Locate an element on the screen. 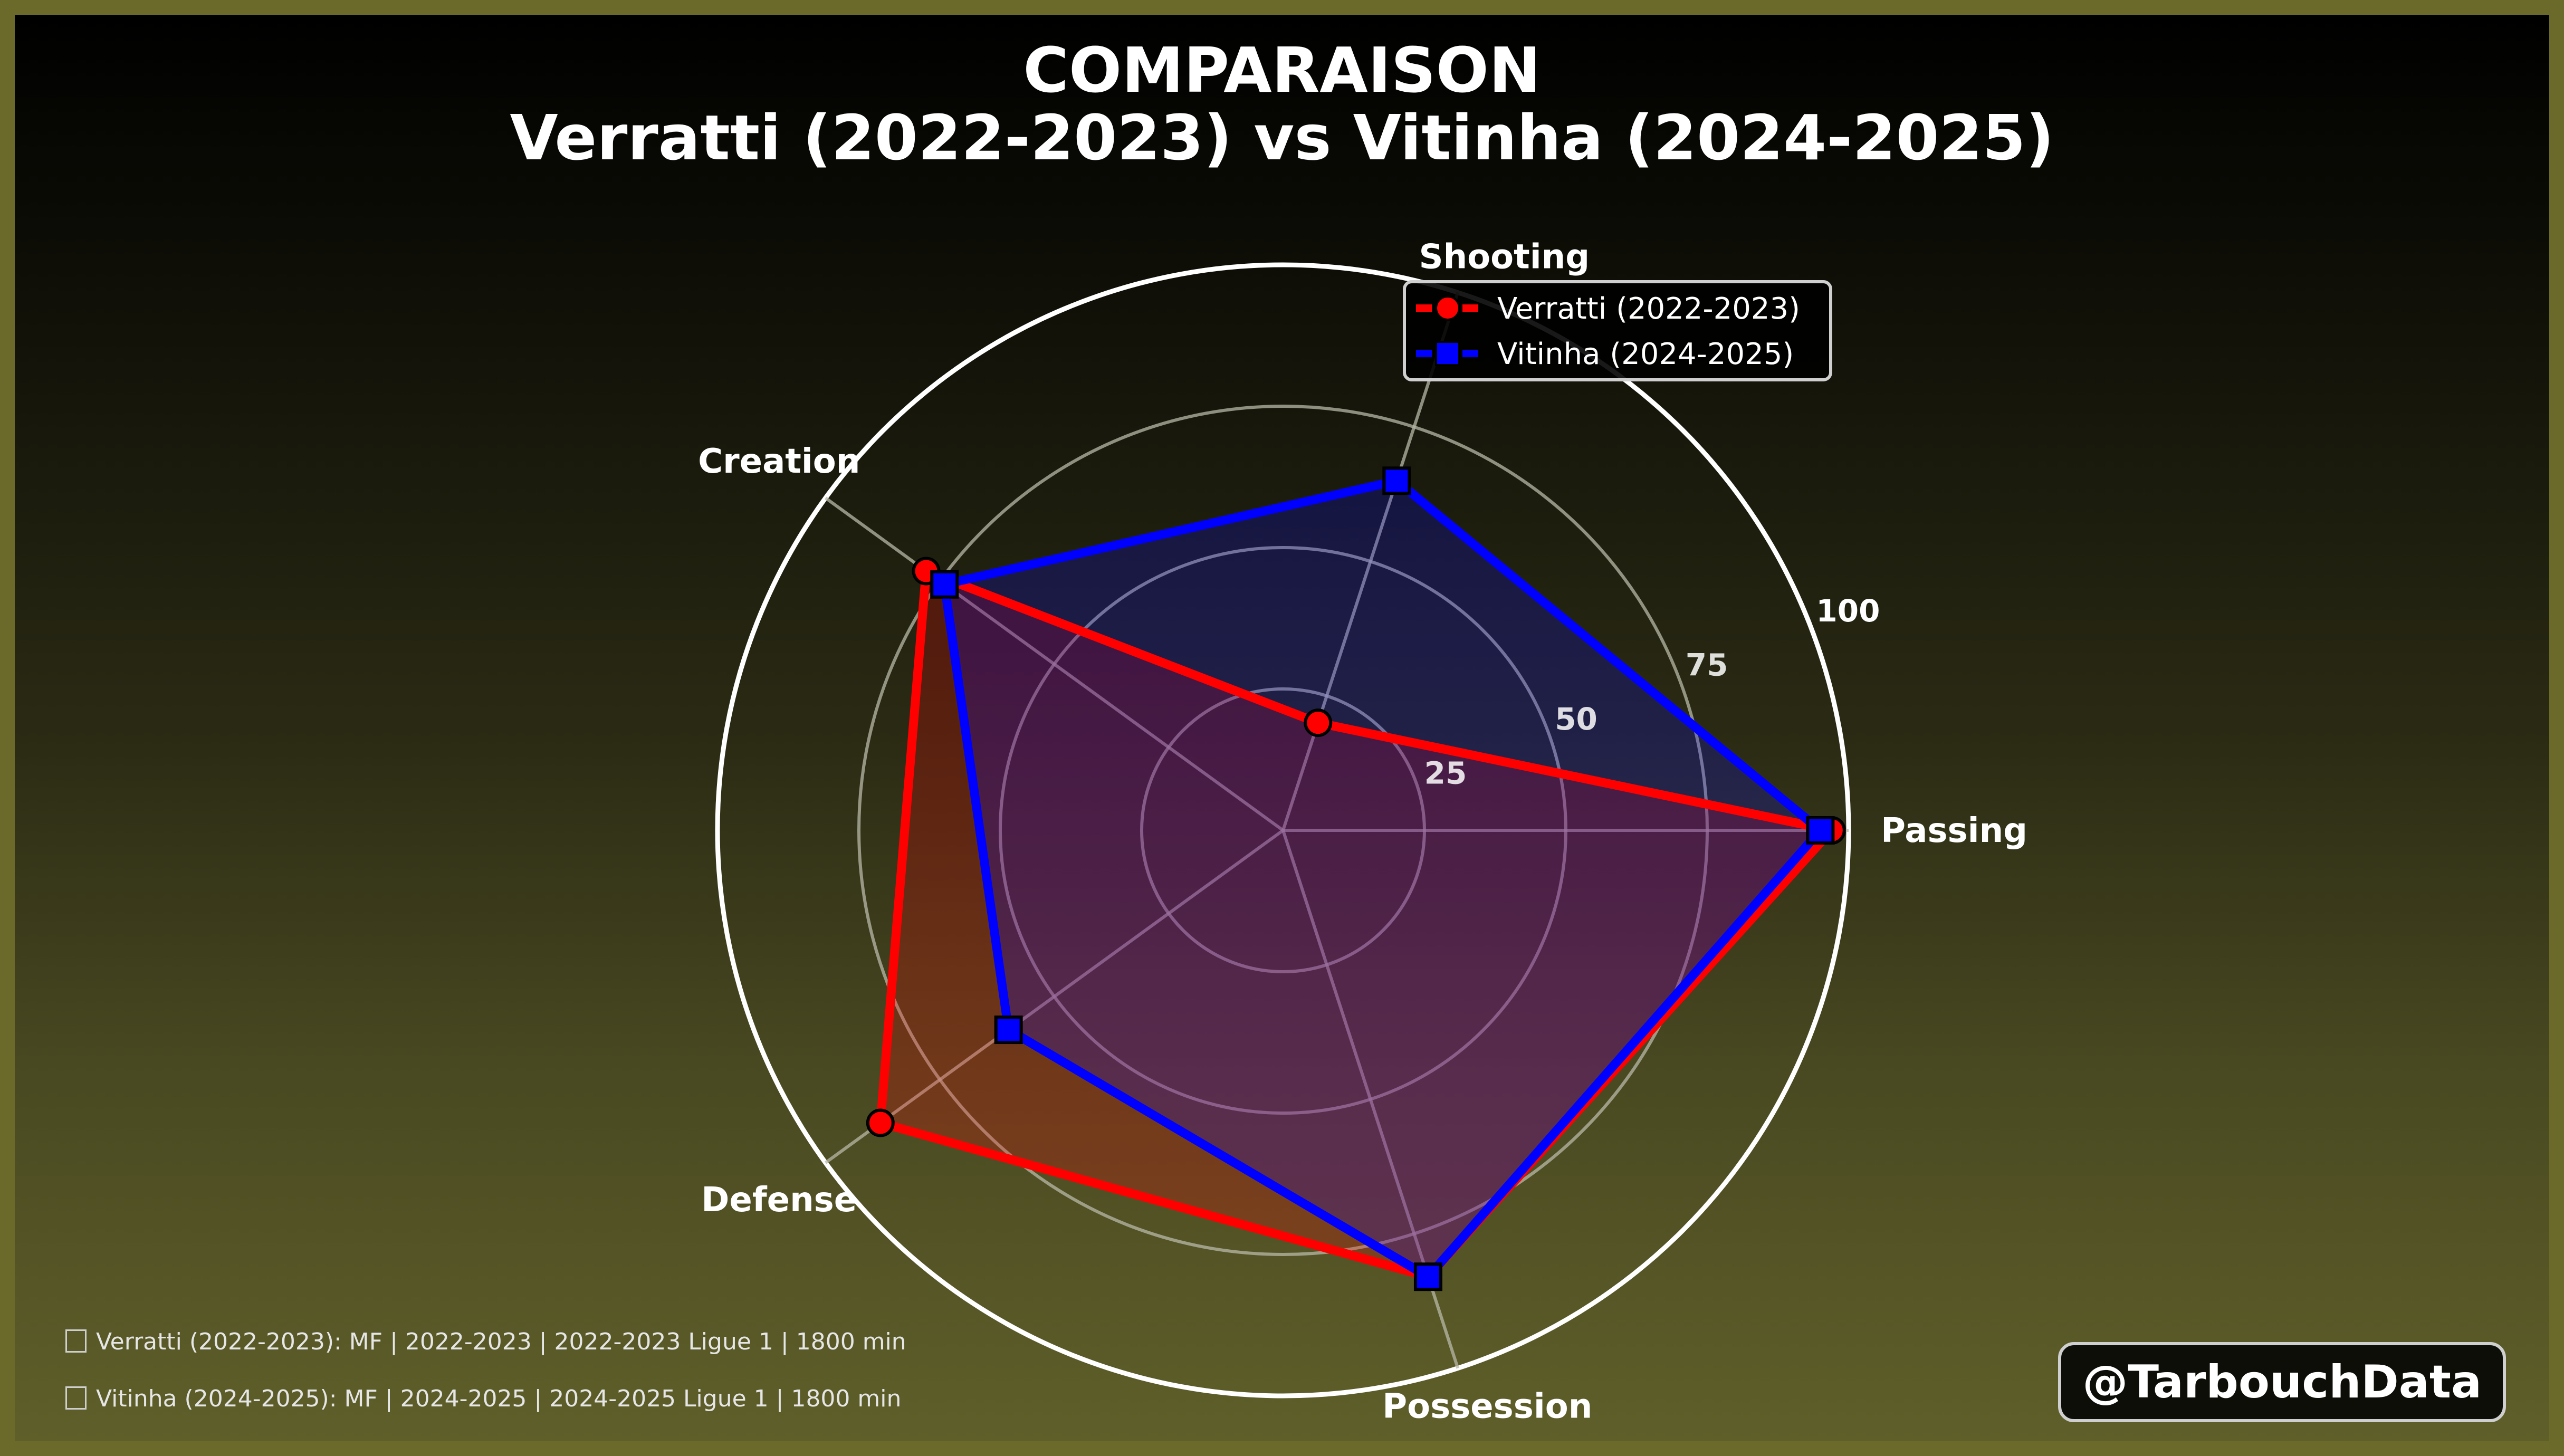  axis-label-shooting: Shooting is located at coordinates (1505, 256).